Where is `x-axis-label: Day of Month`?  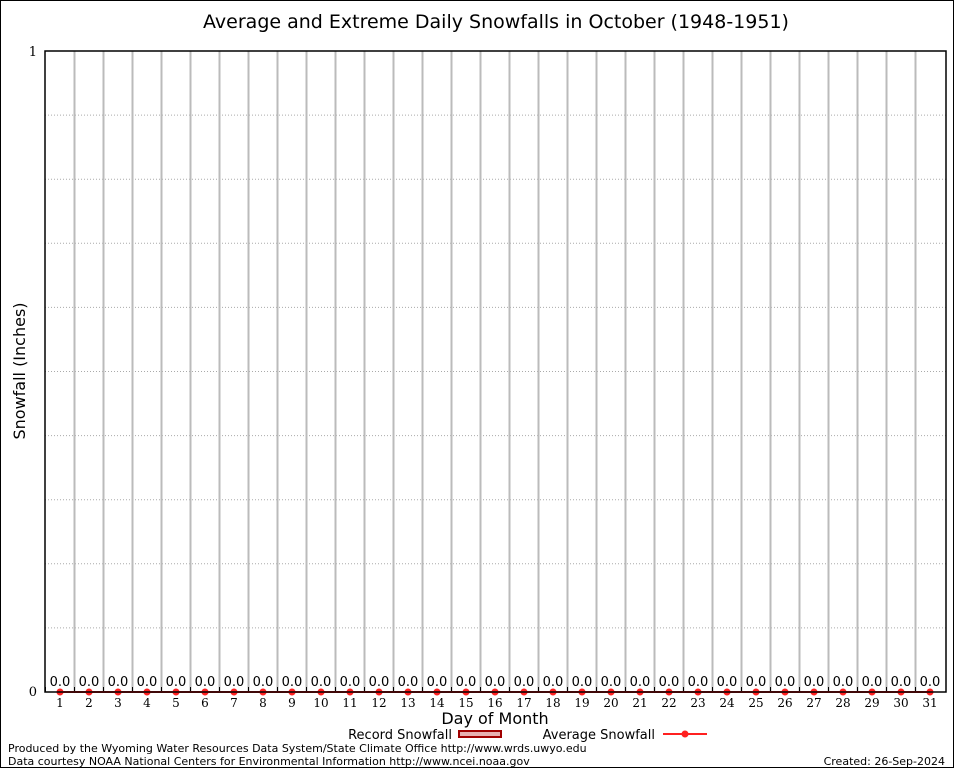
x-axis-label: Day of Month is located at coordinates (494, 718).